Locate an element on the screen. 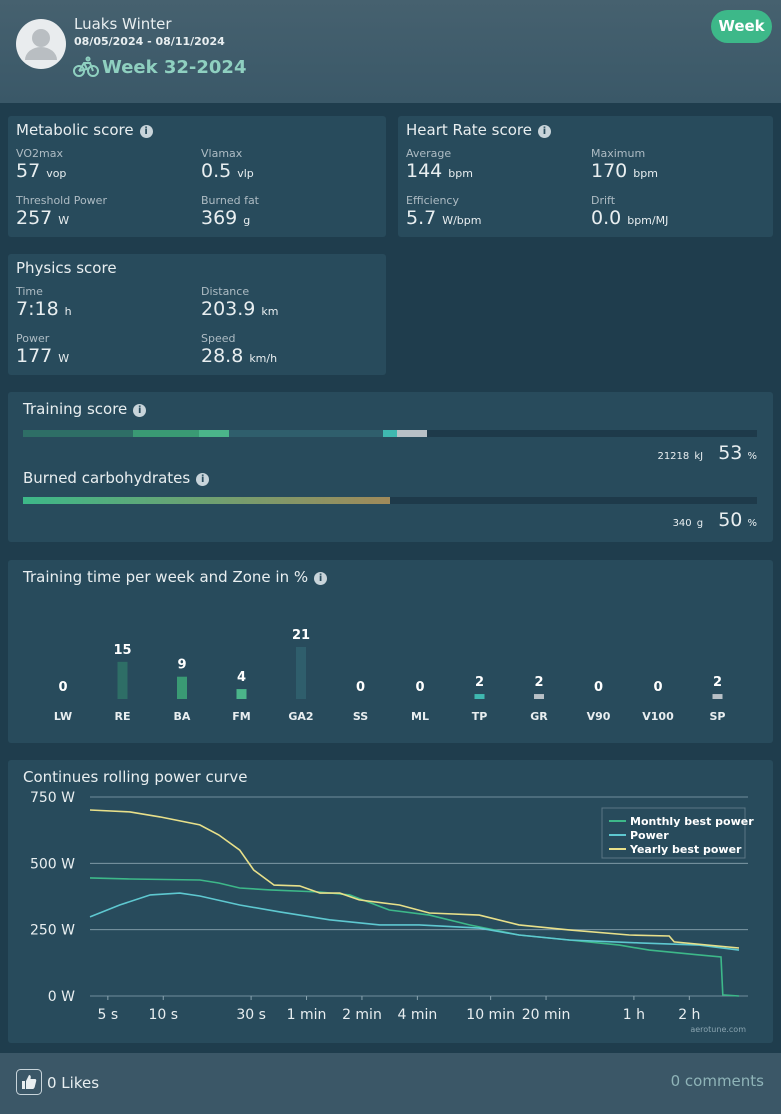 The width and height of the screenshot is (781, 1114). carbs-bar is located at coordinates (206, 500).